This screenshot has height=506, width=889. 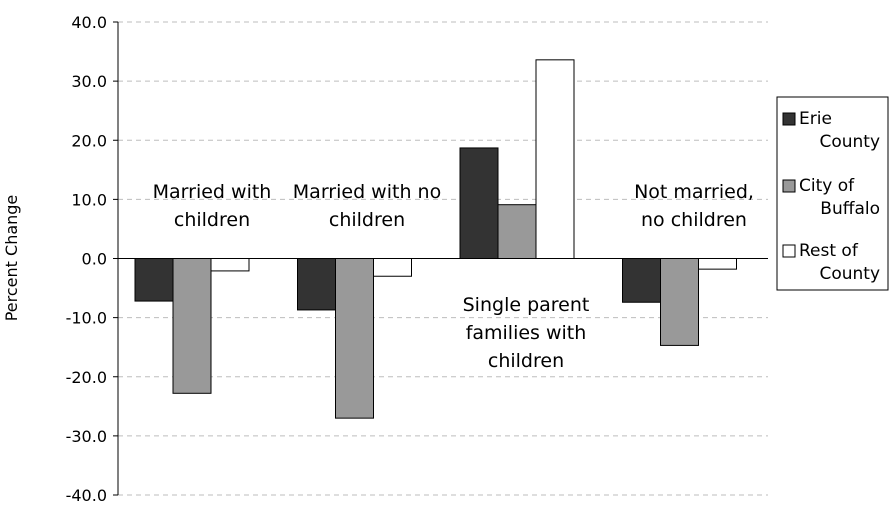 I want to click on category-label: Single parent, so click(x=526, y=305).